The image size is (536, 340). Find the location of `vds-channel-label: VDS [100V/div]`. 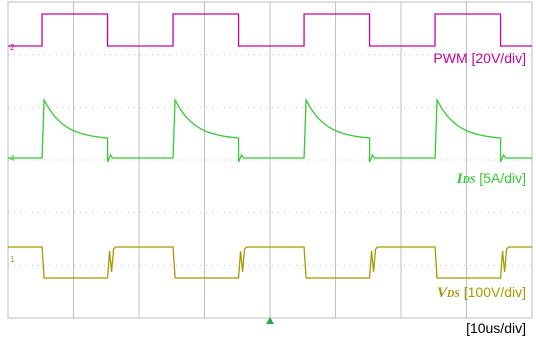

vds-channel-label: VDS [100V/div] is located at coordinates (481, 293).